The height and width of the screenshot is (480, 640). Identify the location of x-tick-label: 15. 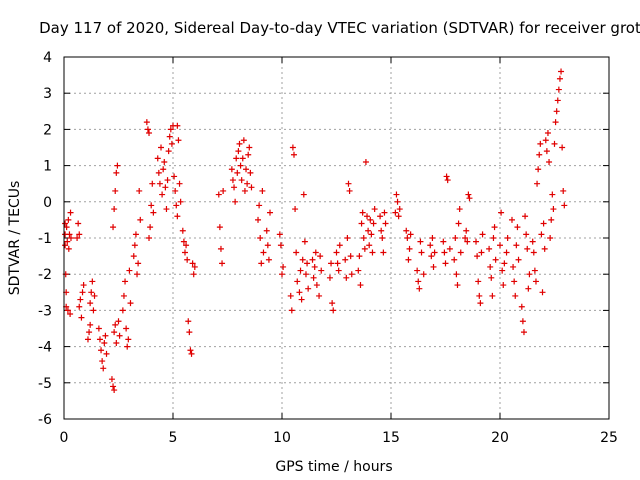
(391, 438).